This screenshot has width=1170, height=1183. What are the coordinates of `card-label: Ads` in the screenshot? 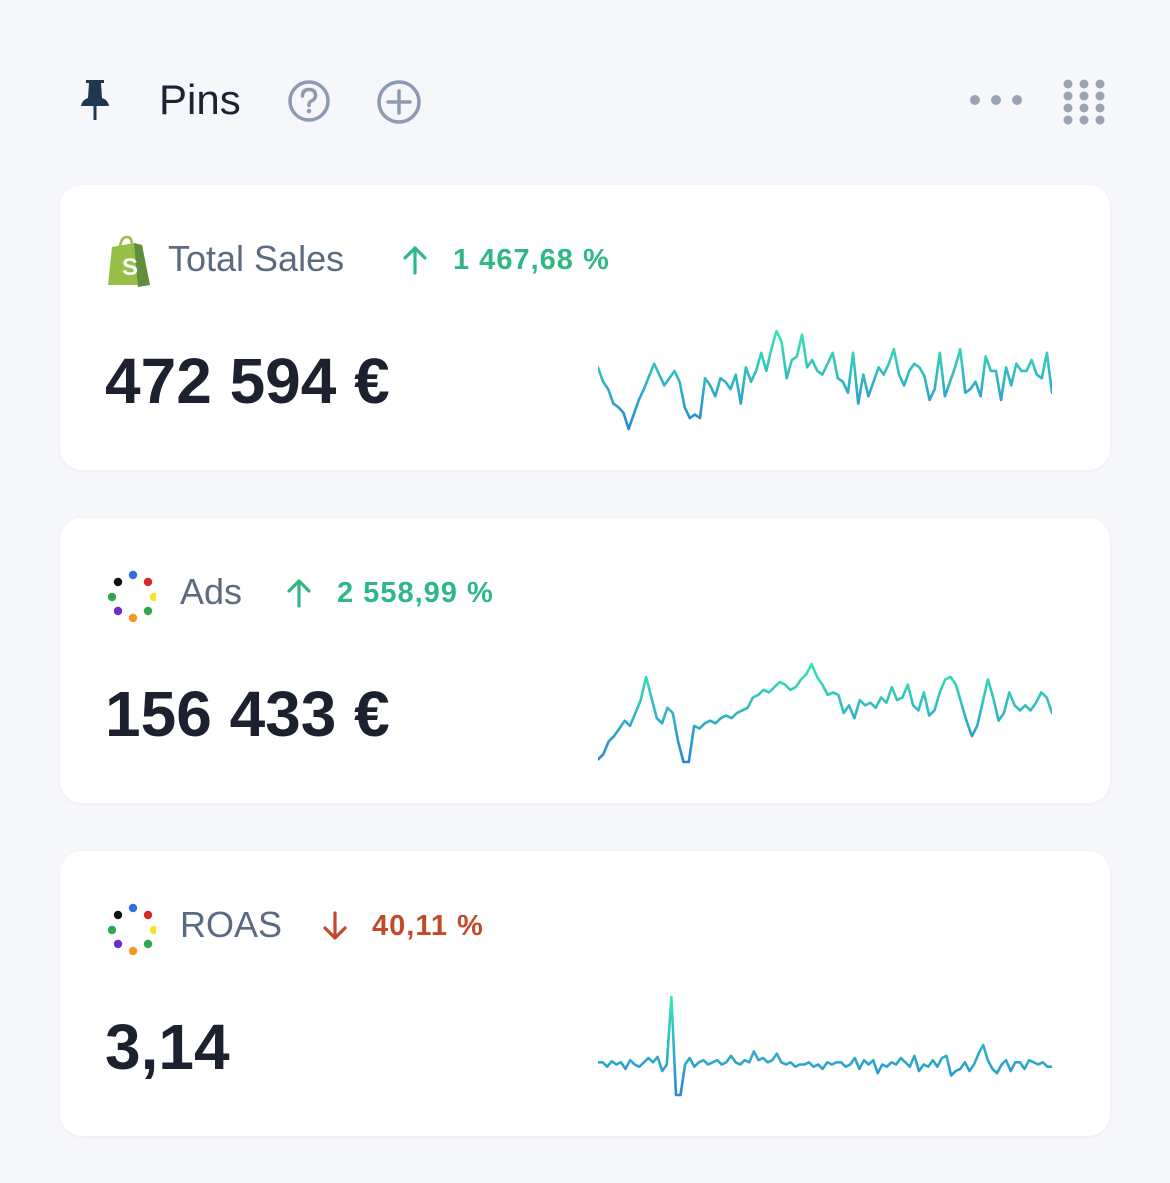 It's located at (211, 591).